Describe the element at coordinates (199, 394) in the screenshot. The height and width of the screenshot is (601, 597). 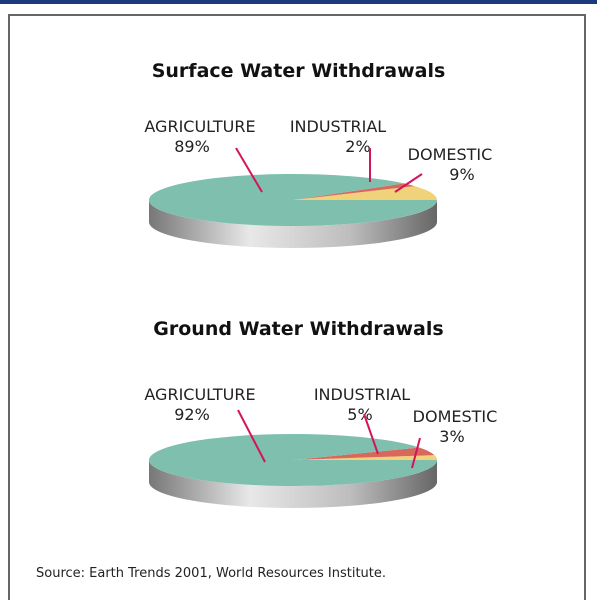
I see `ground-label-agriculture: AGRICULTURE` at that location.